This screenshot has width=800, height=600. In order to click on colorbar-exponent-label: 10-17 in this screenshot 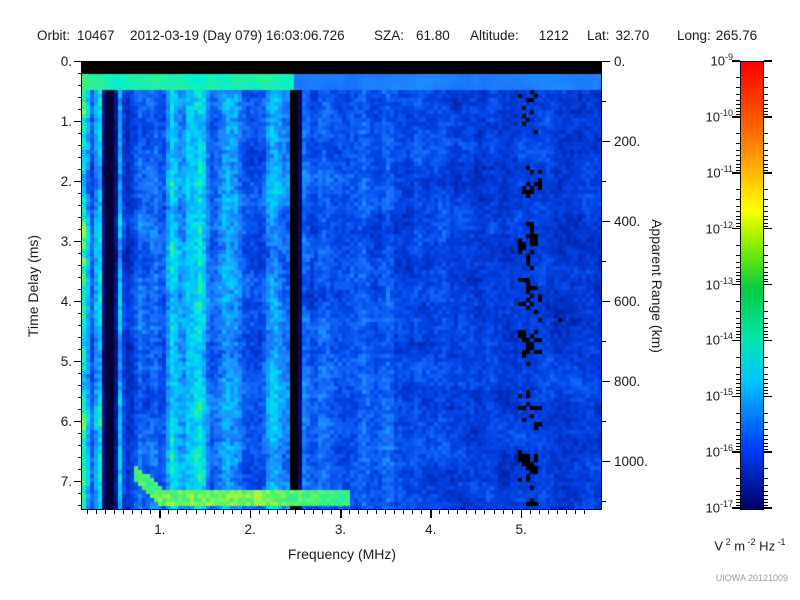, I will do `click(719, 507)`.